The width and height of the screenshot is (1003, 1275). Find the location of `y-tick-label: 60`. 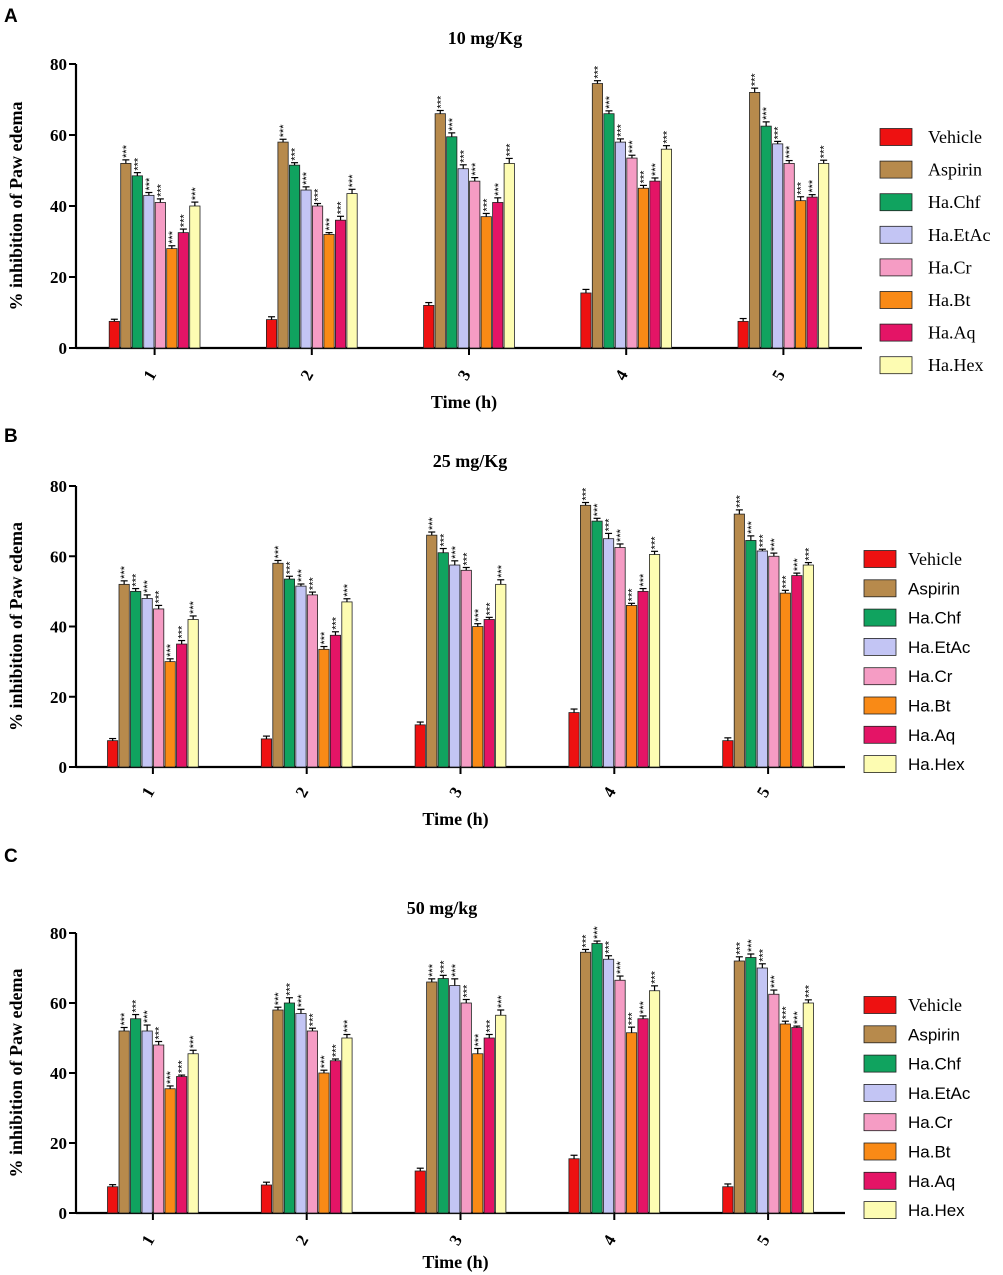

y-tick-label: 60 is located at coordinates (58, 1003).